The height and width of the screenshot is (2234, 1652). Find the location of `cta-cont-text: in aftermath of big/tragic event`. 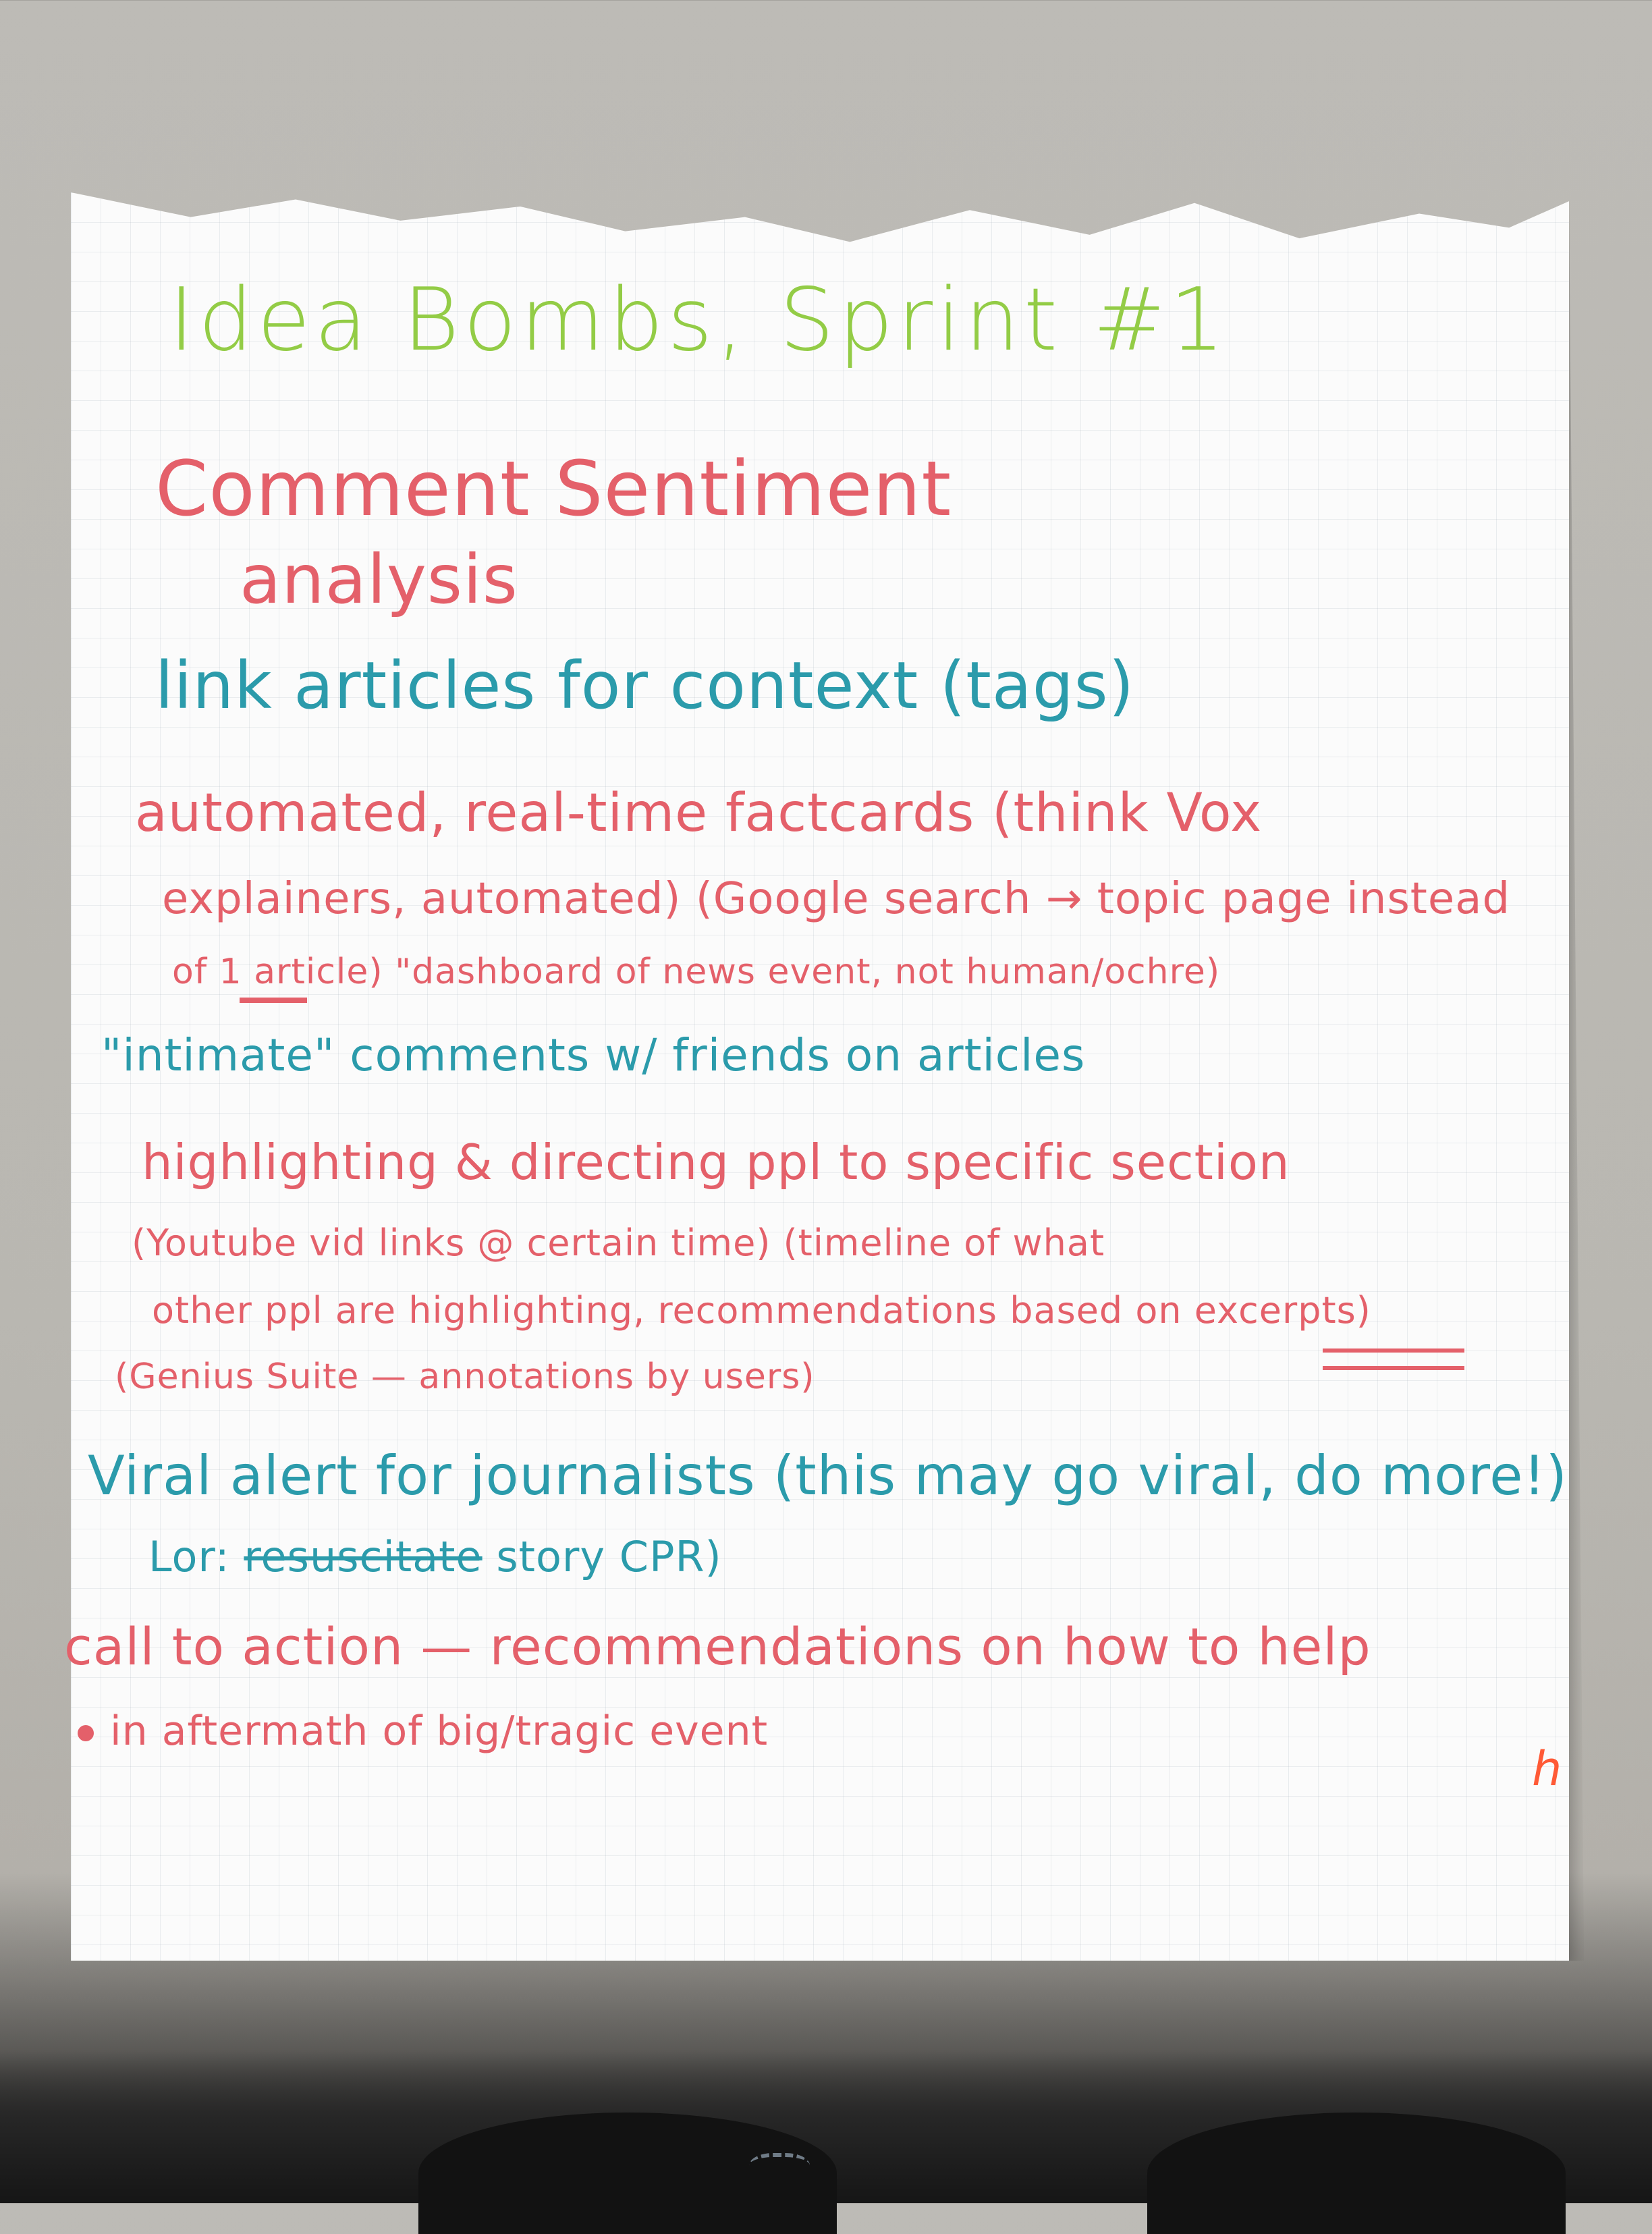

cta-cont-text: in aftermath of big/tragic event is located at coordinates (439, 1731).